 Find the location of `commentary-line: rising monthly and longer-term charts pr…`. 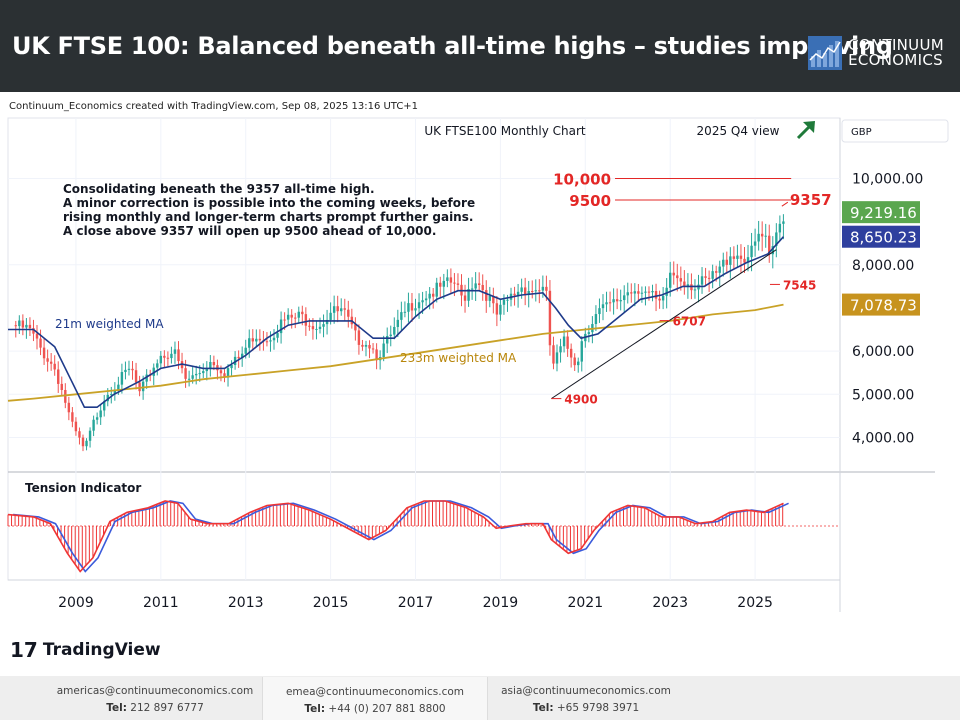

commentary-line: rising monthly and longer-term charts pr… is located at coordinates (268, 217).